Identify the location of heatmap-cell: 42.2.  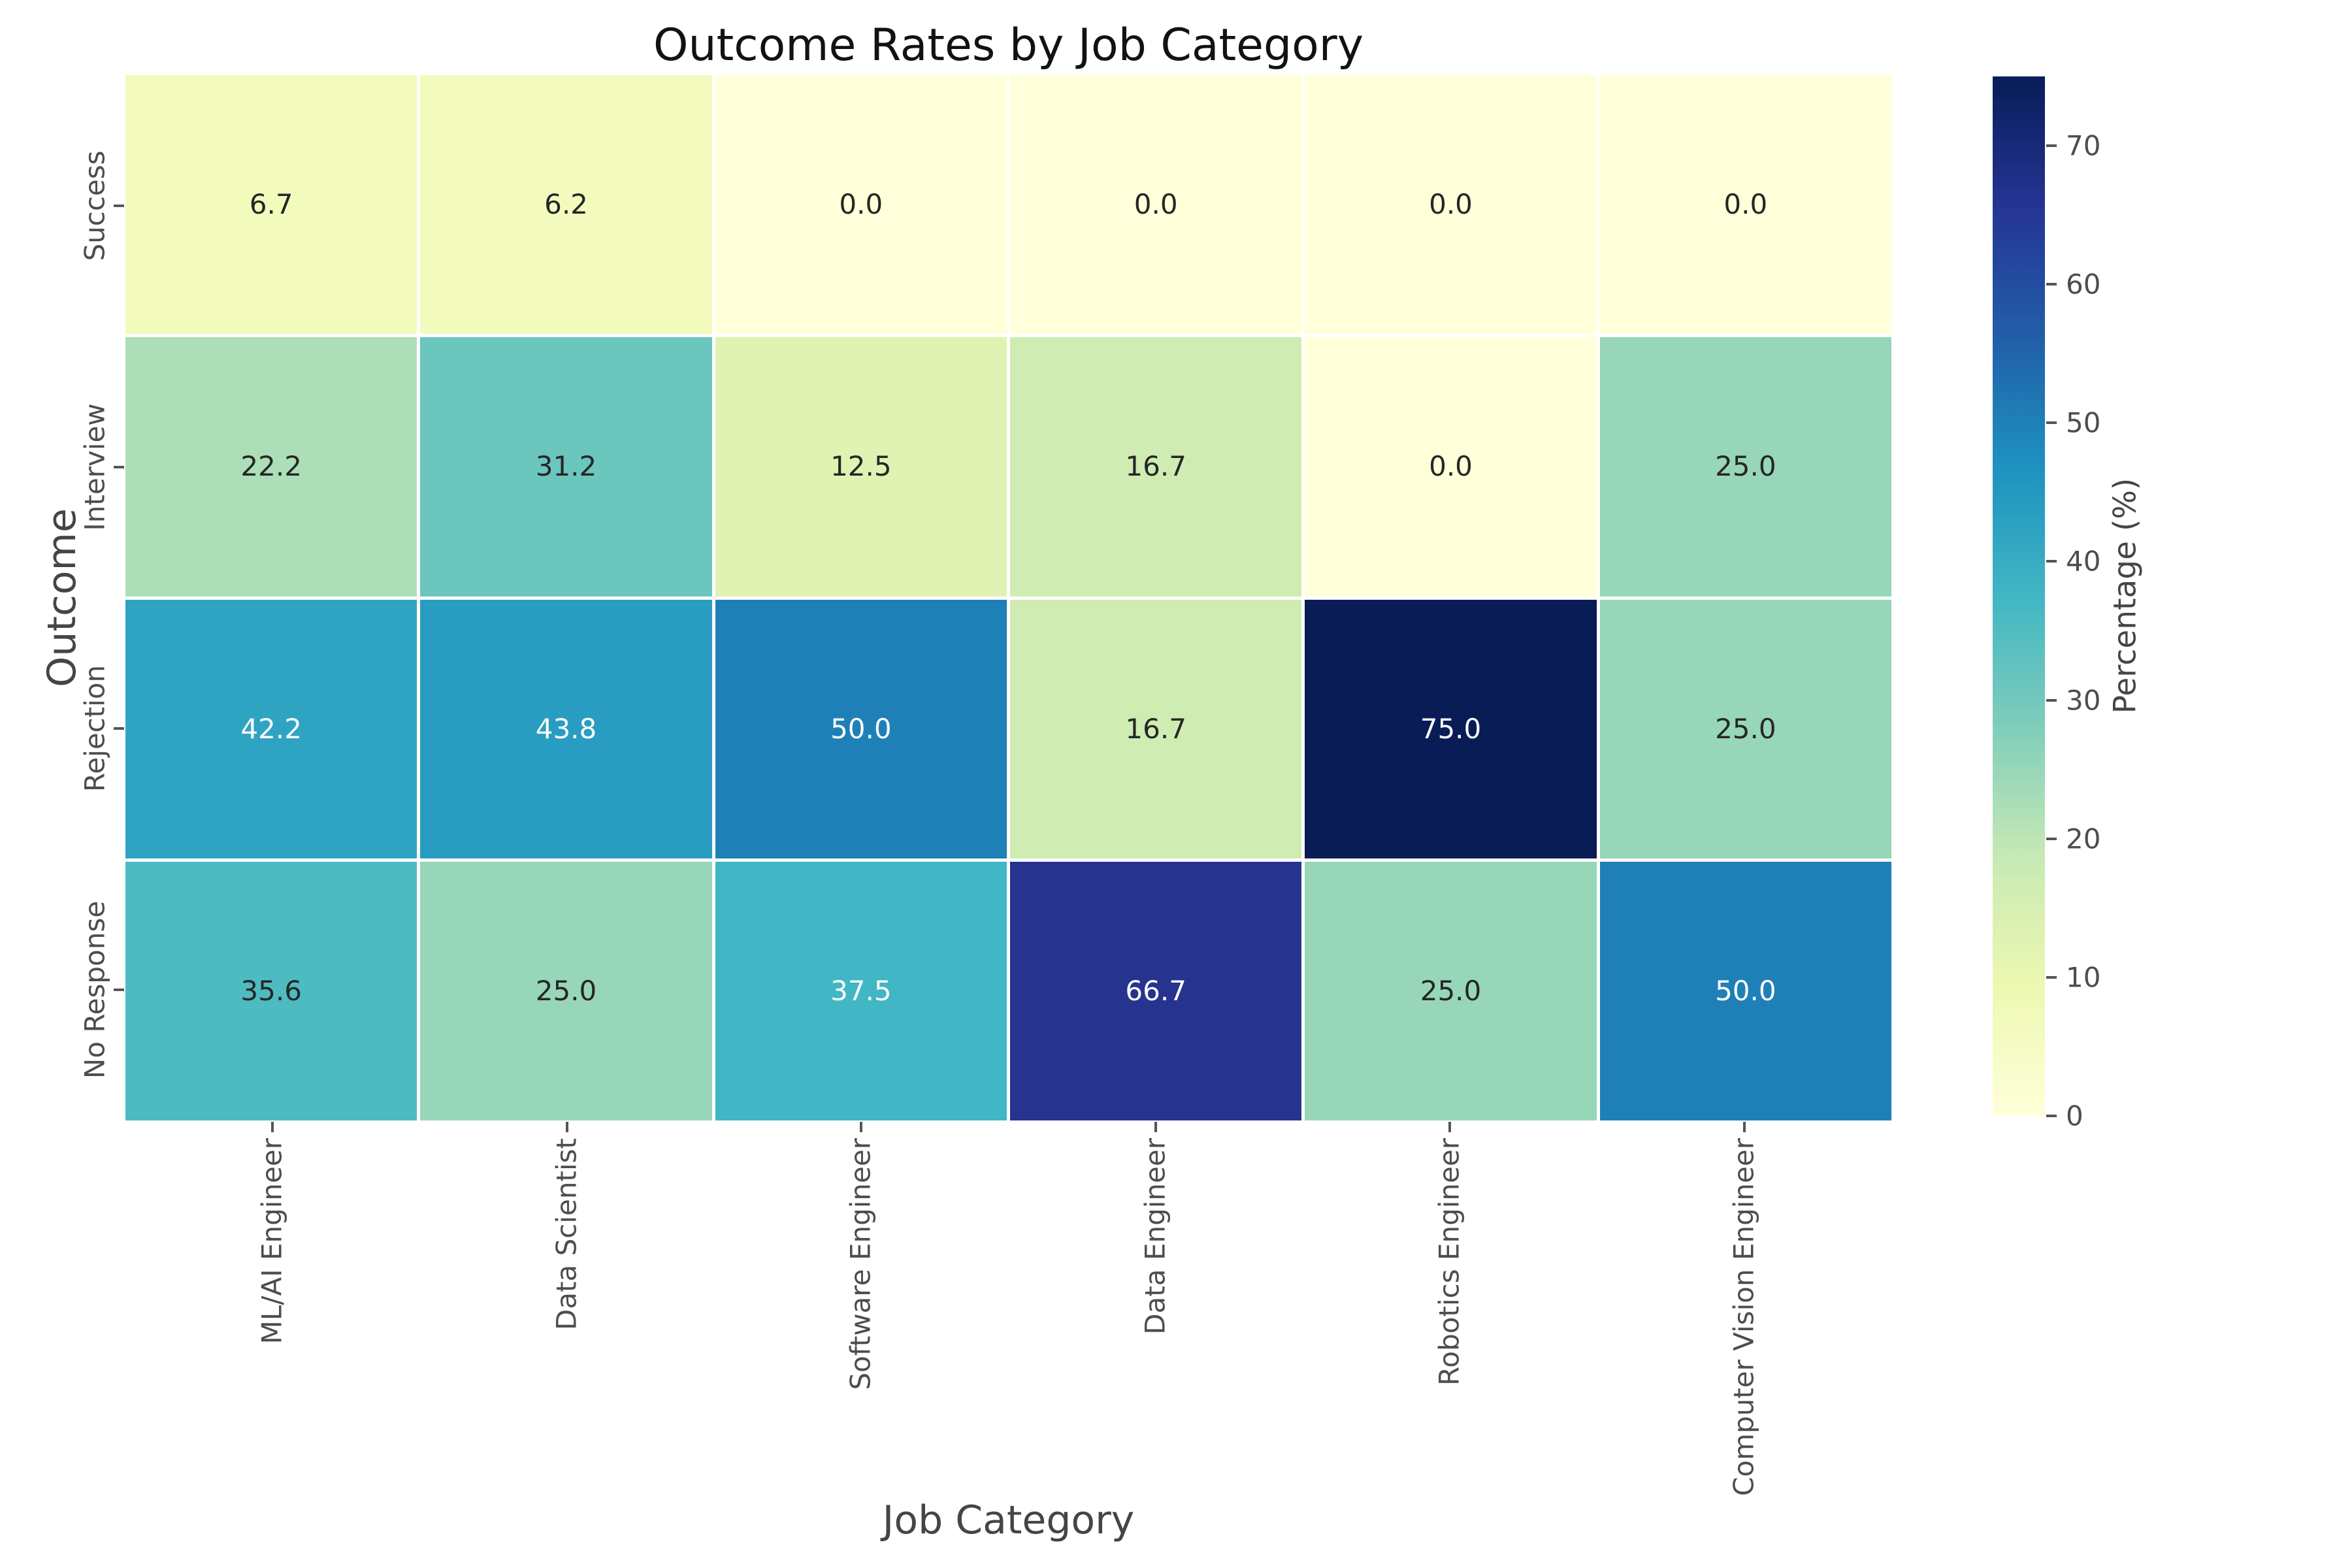
(271, 728).